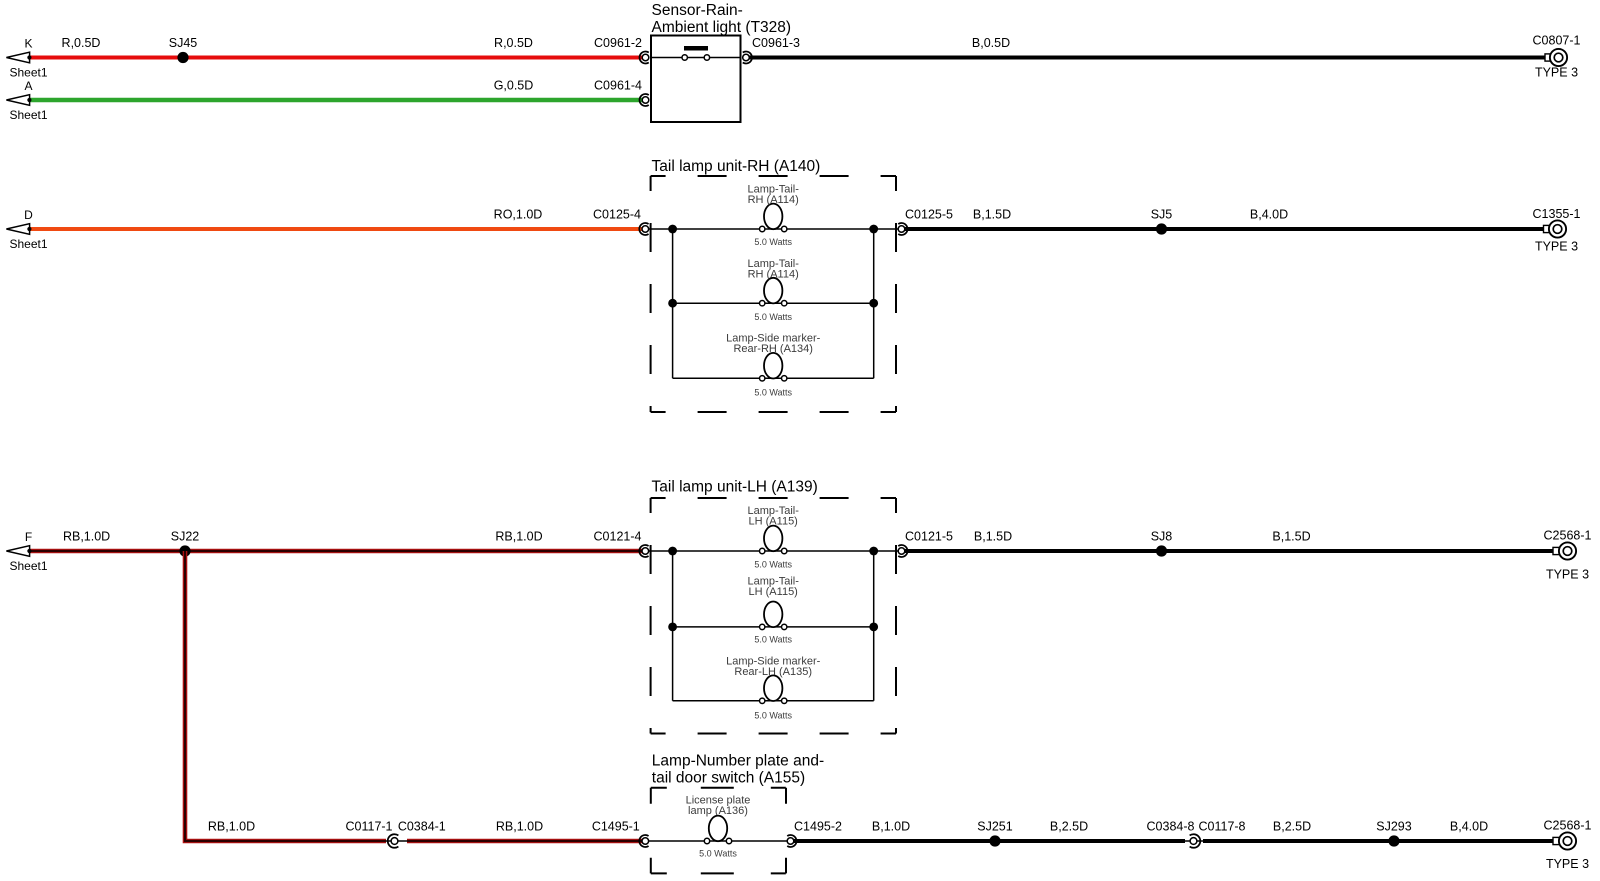  What do you see at coordinates (183, 43) in the screenshot?
I see `svg-text: SJ45` at bounding box center [183, 43].